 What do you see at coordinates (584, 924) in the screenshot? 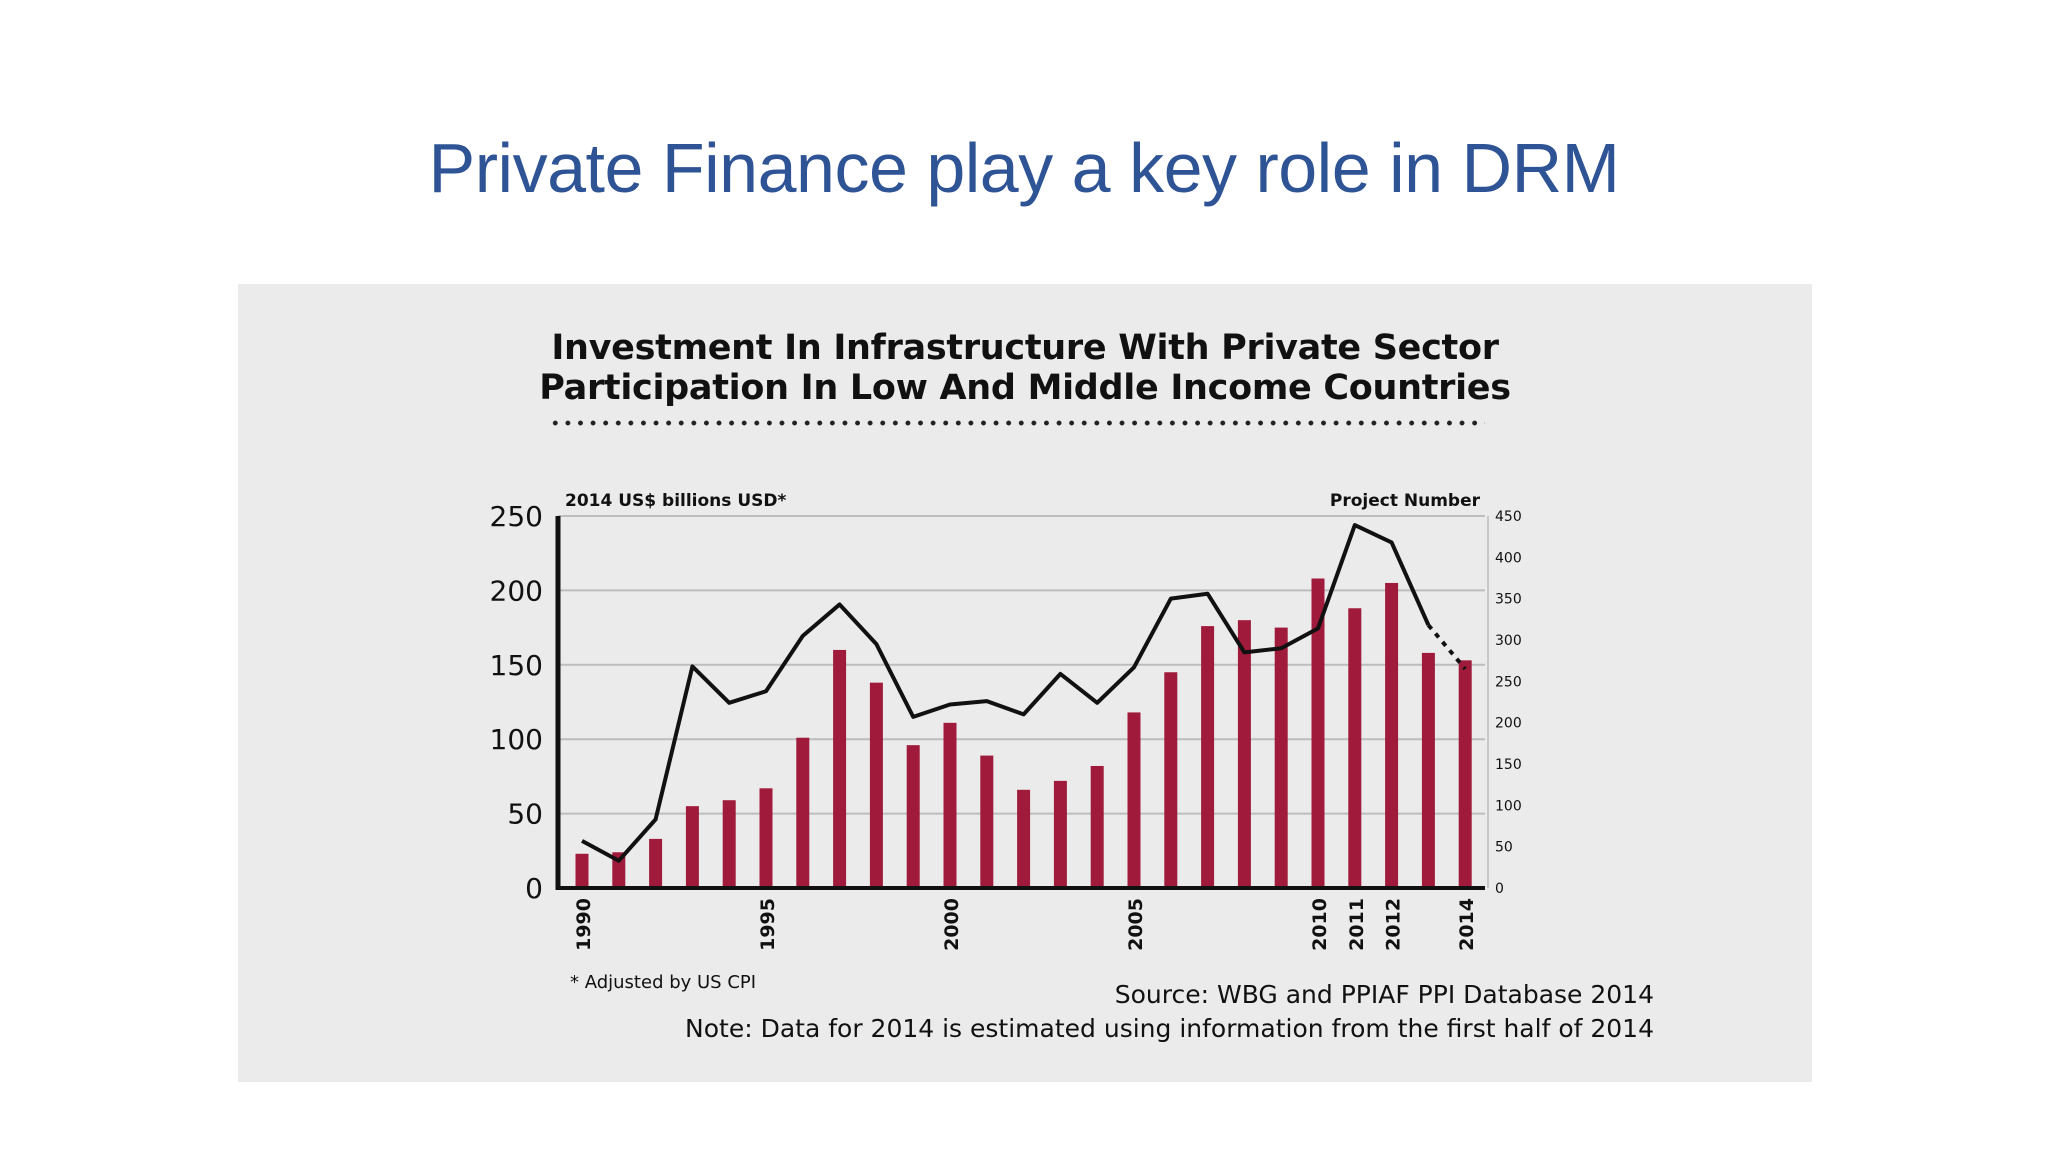
I see `x-tick-label-1990: 1990` at bounding box center [584, 924].